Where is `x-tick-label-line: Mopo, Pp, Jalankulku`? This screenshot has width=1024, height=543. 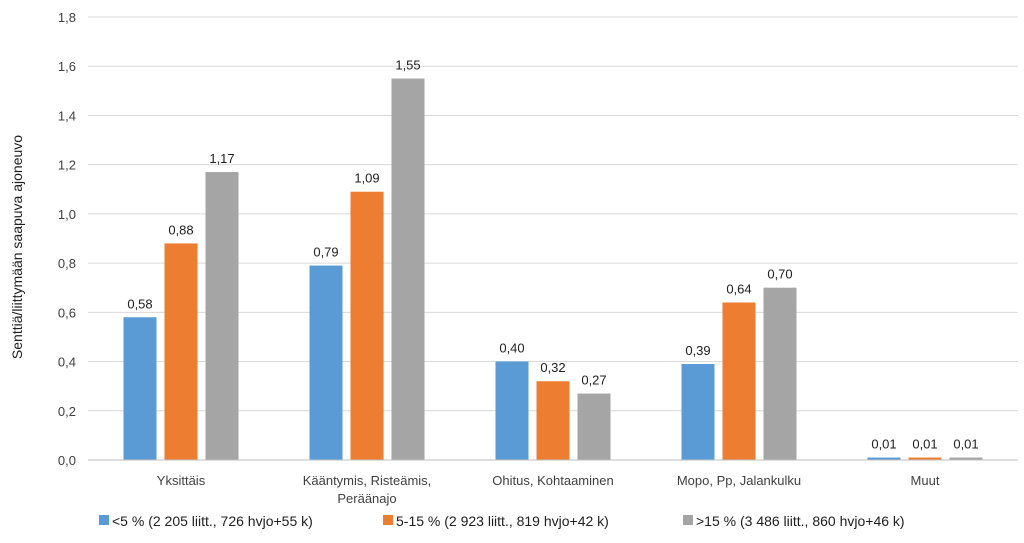
x-tick-label-line: Mopo, Pp, Jalankulku is located at coordinates (739, 480).